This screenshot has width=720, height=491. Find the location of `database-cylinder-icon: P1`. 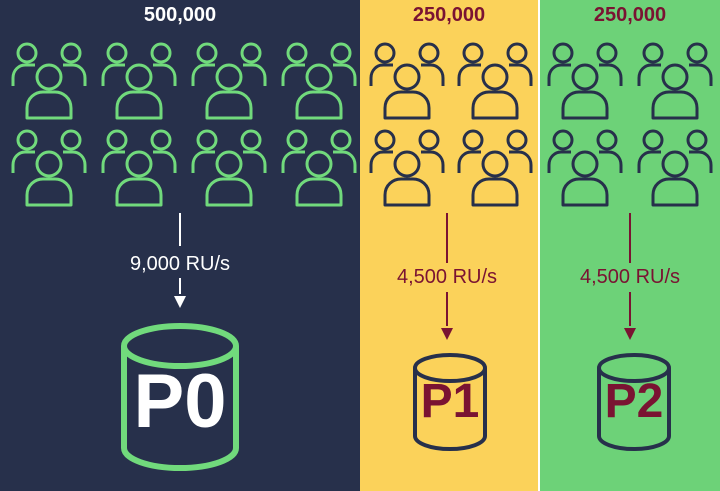

database-cylinder-icon: P1 is located at coordinates (450, 402).